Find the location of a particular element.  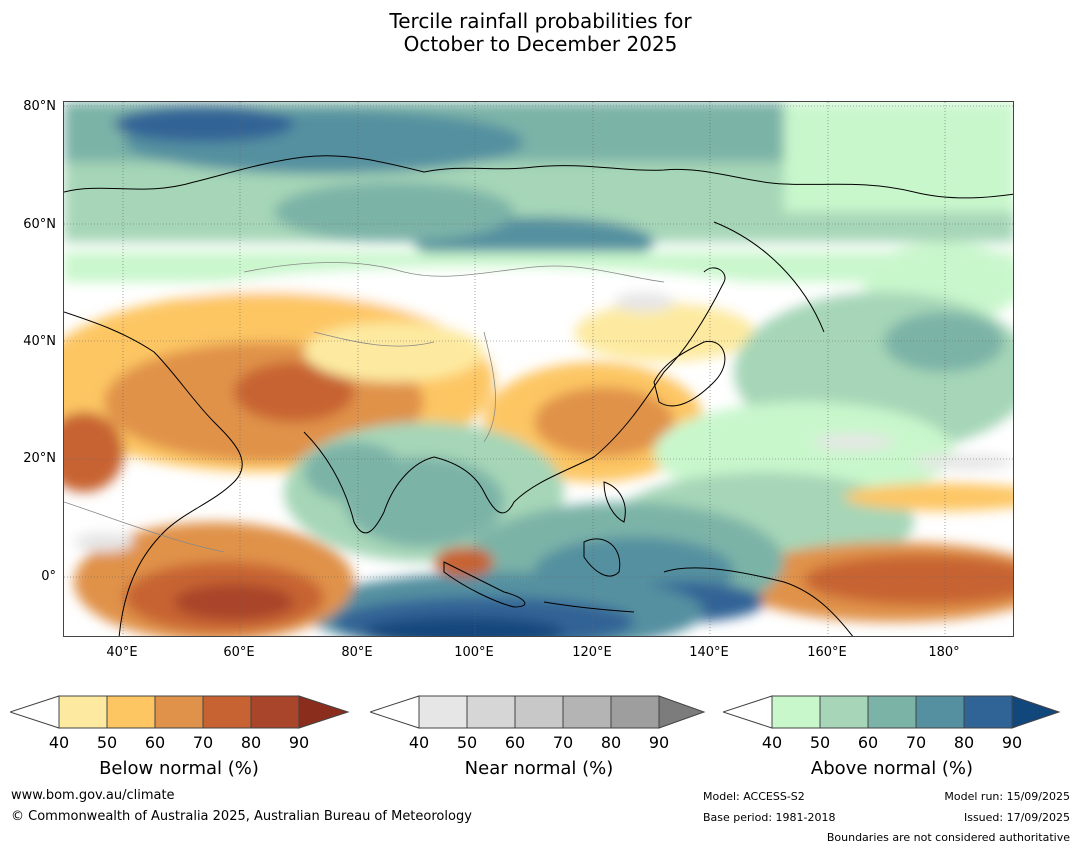

footer-model-run: Model run: 15/09/2025 is located at coordinates (1007, 796).